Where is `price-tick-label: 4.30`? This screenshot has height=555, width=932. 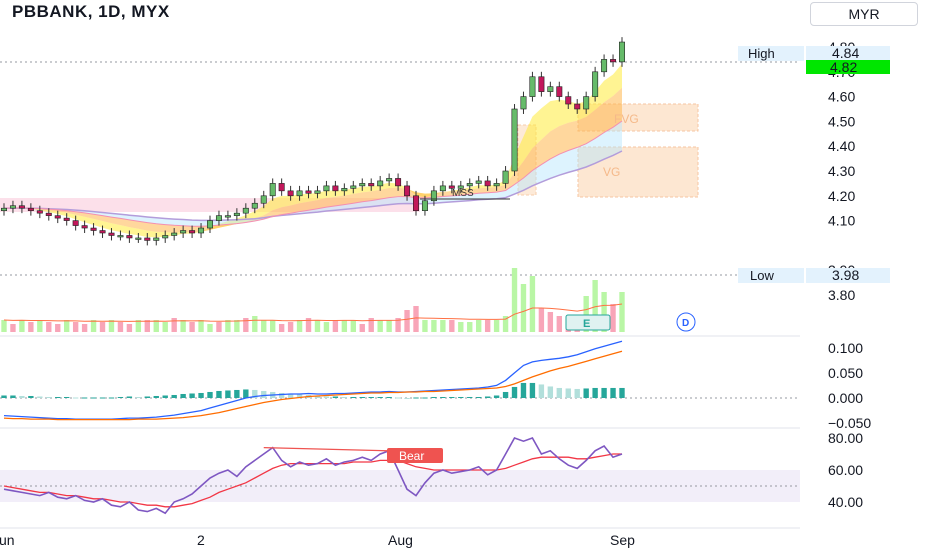
price-tick-label: 4.30 is located at coordinates (841, 171).